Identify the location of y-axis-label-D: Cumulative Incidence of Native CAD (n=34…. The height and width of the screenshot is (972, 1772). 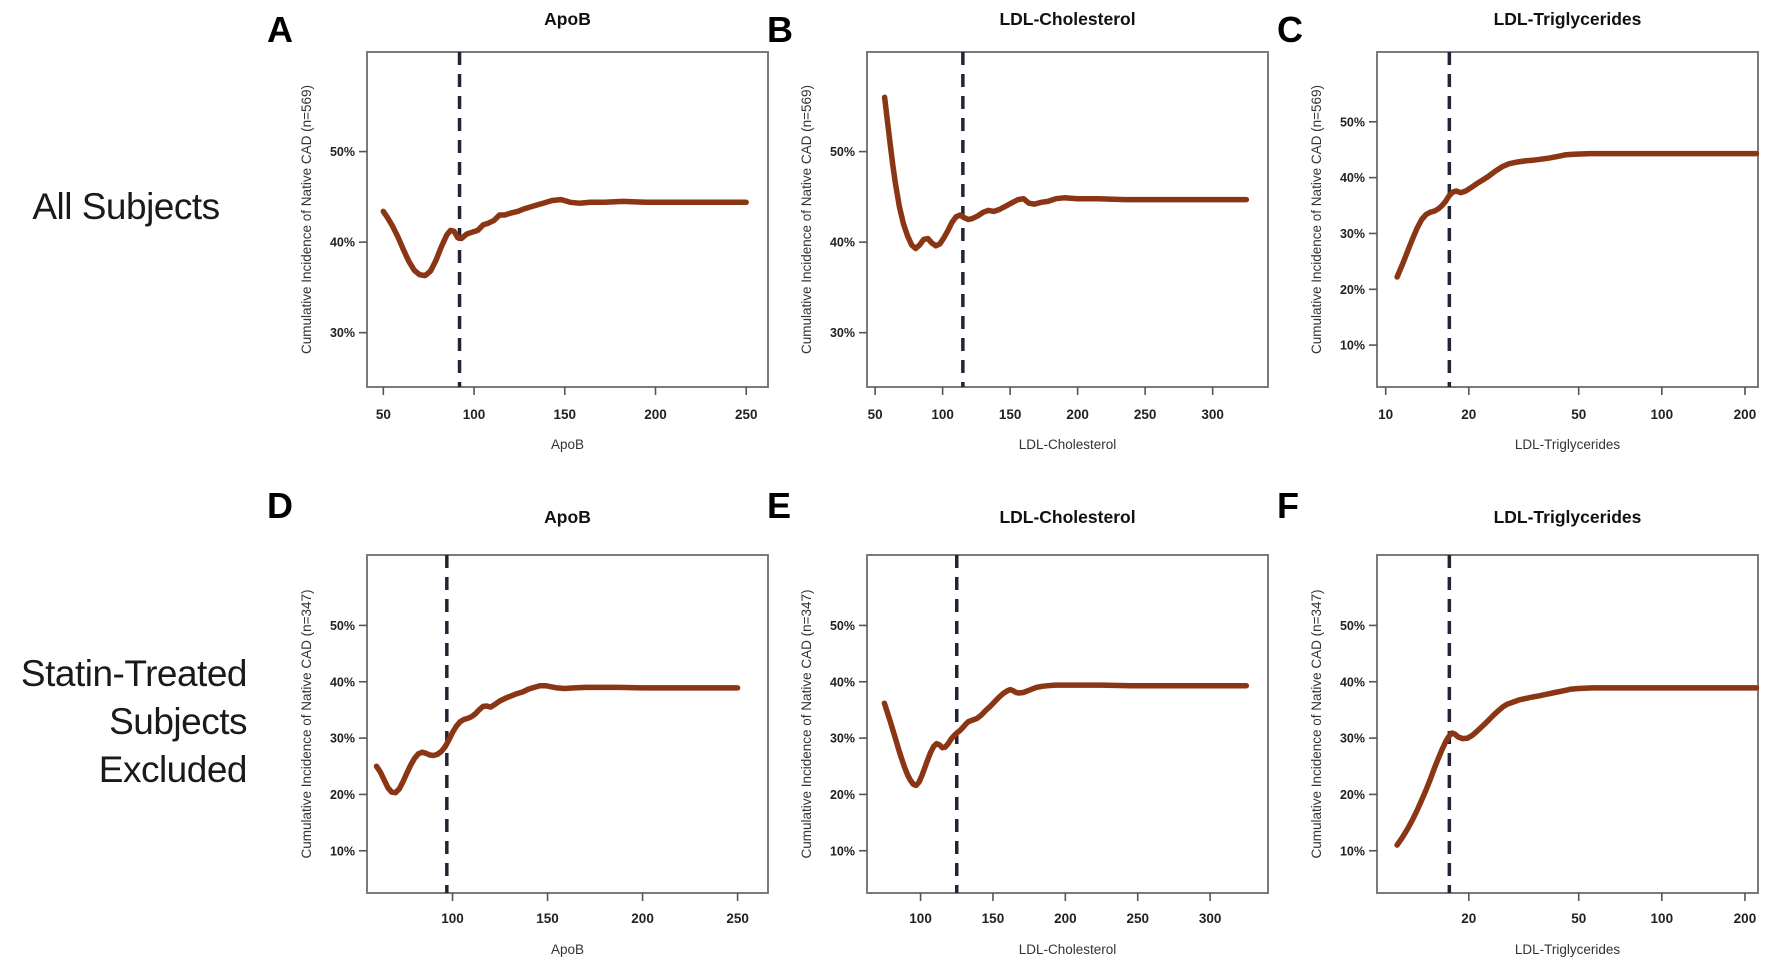
(306, 723).